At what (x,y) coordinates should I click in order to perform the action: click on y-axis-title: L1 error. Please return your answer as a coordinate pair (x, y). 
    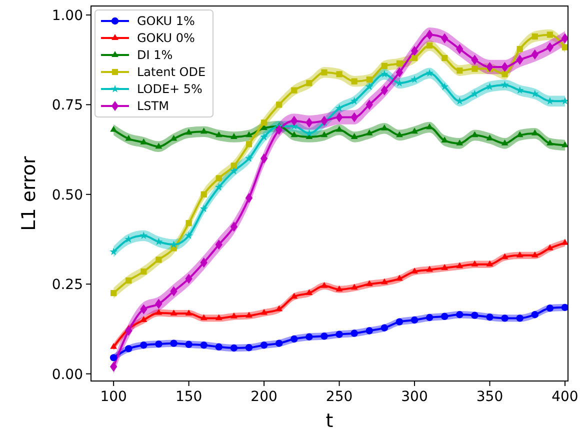
    Looking at the image, I should click on (29, 193).